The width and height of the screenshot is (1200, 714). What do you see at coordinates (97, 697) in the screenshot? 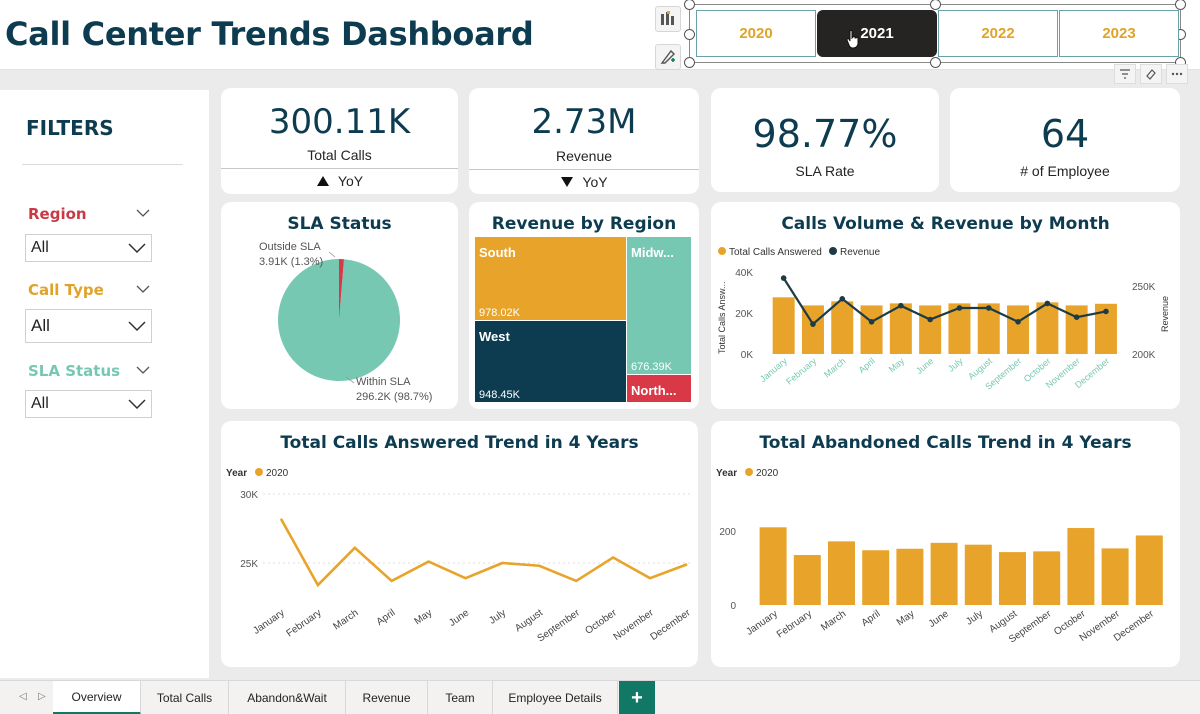
I see `tab-overview: Overview` at bounding box center [97, 697].